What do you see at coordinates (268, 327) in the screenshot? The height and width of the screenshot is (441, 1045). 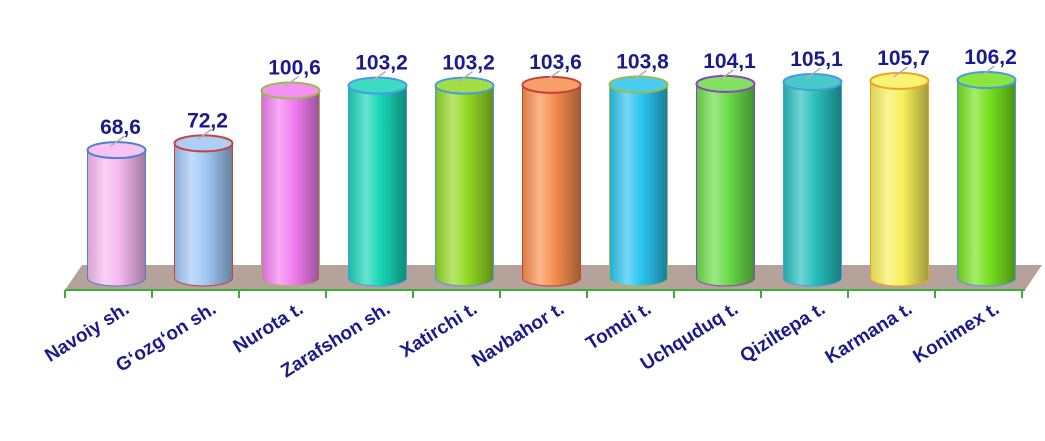 I see `category-label: Nurota t.` at bounding box center [268, 327].